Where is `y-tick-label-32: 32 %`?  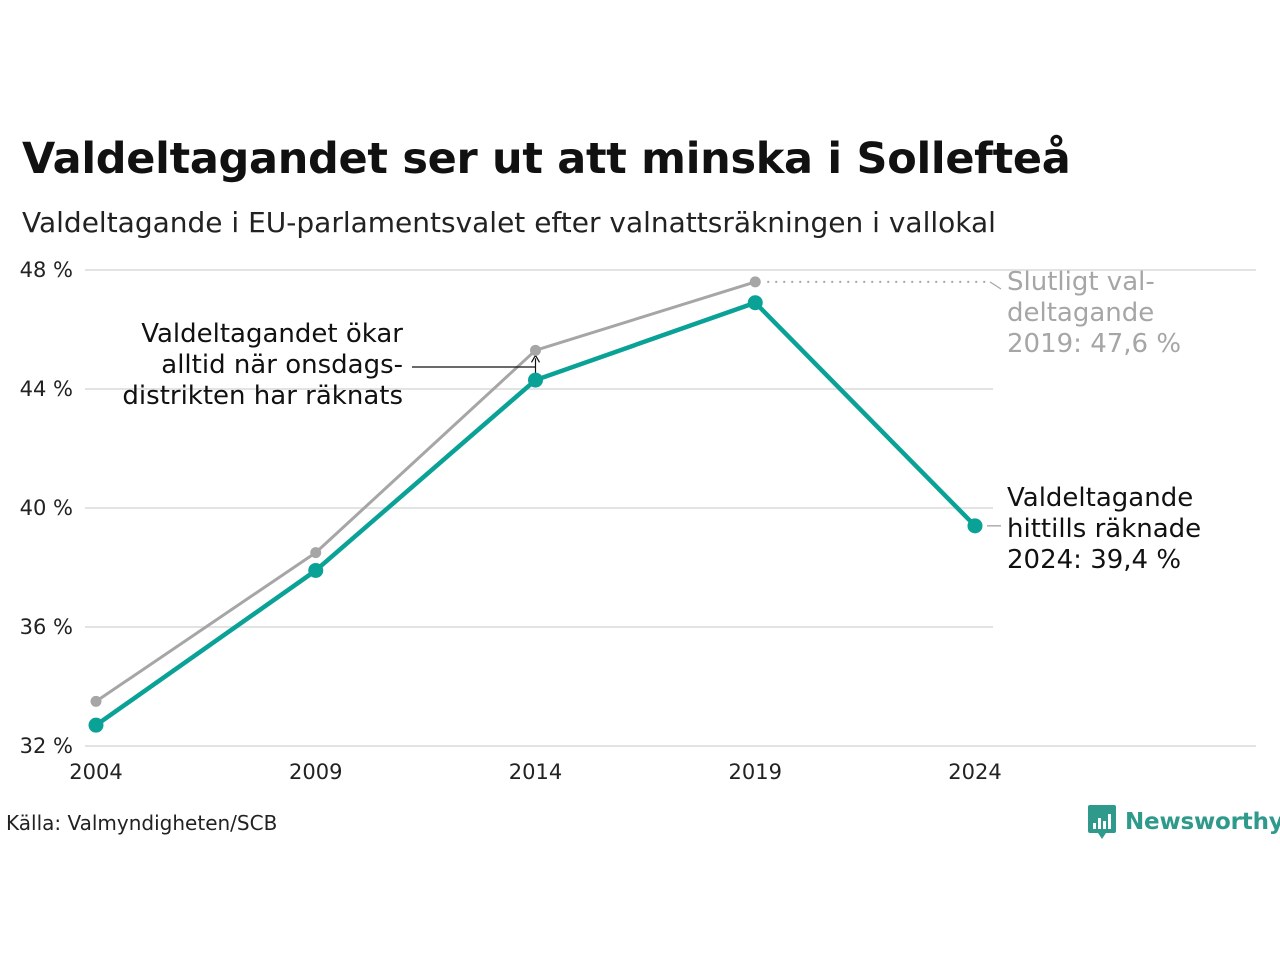 y-tick-label-32: 32 % is located at coordinates (46, 746).